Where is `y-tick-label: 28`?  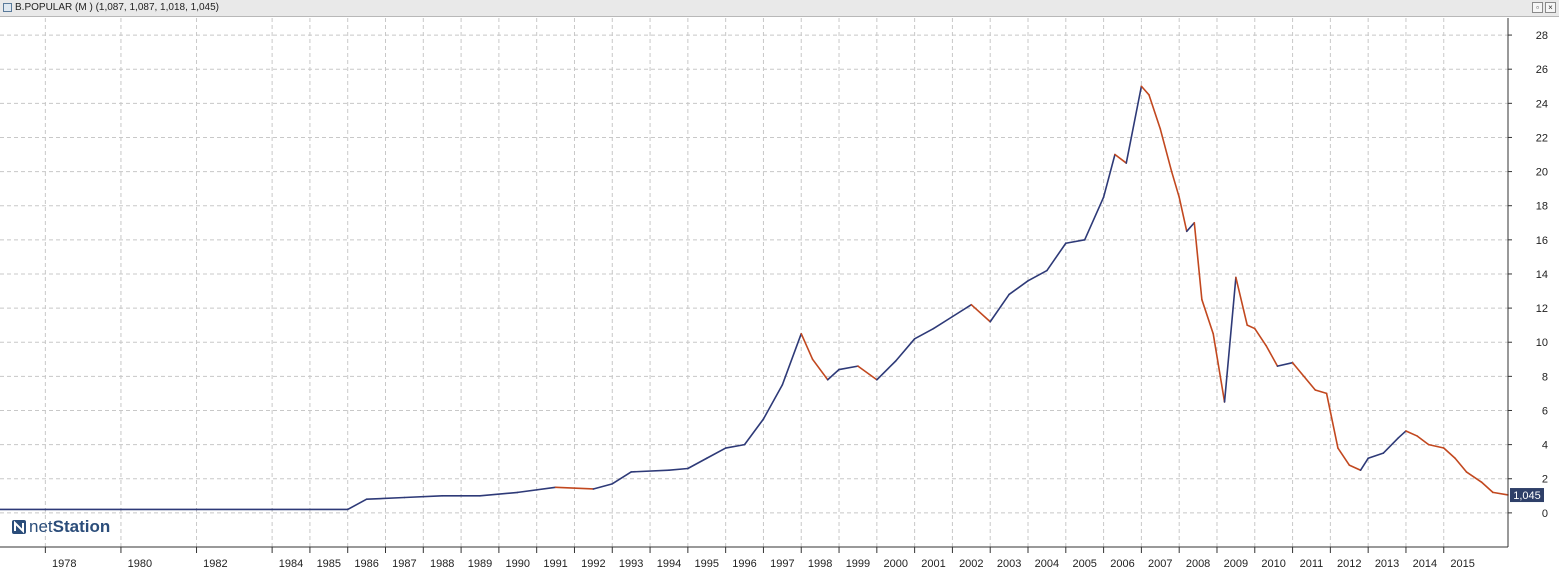 y-tick-label: 28 is located at coordinates (1542, 36).